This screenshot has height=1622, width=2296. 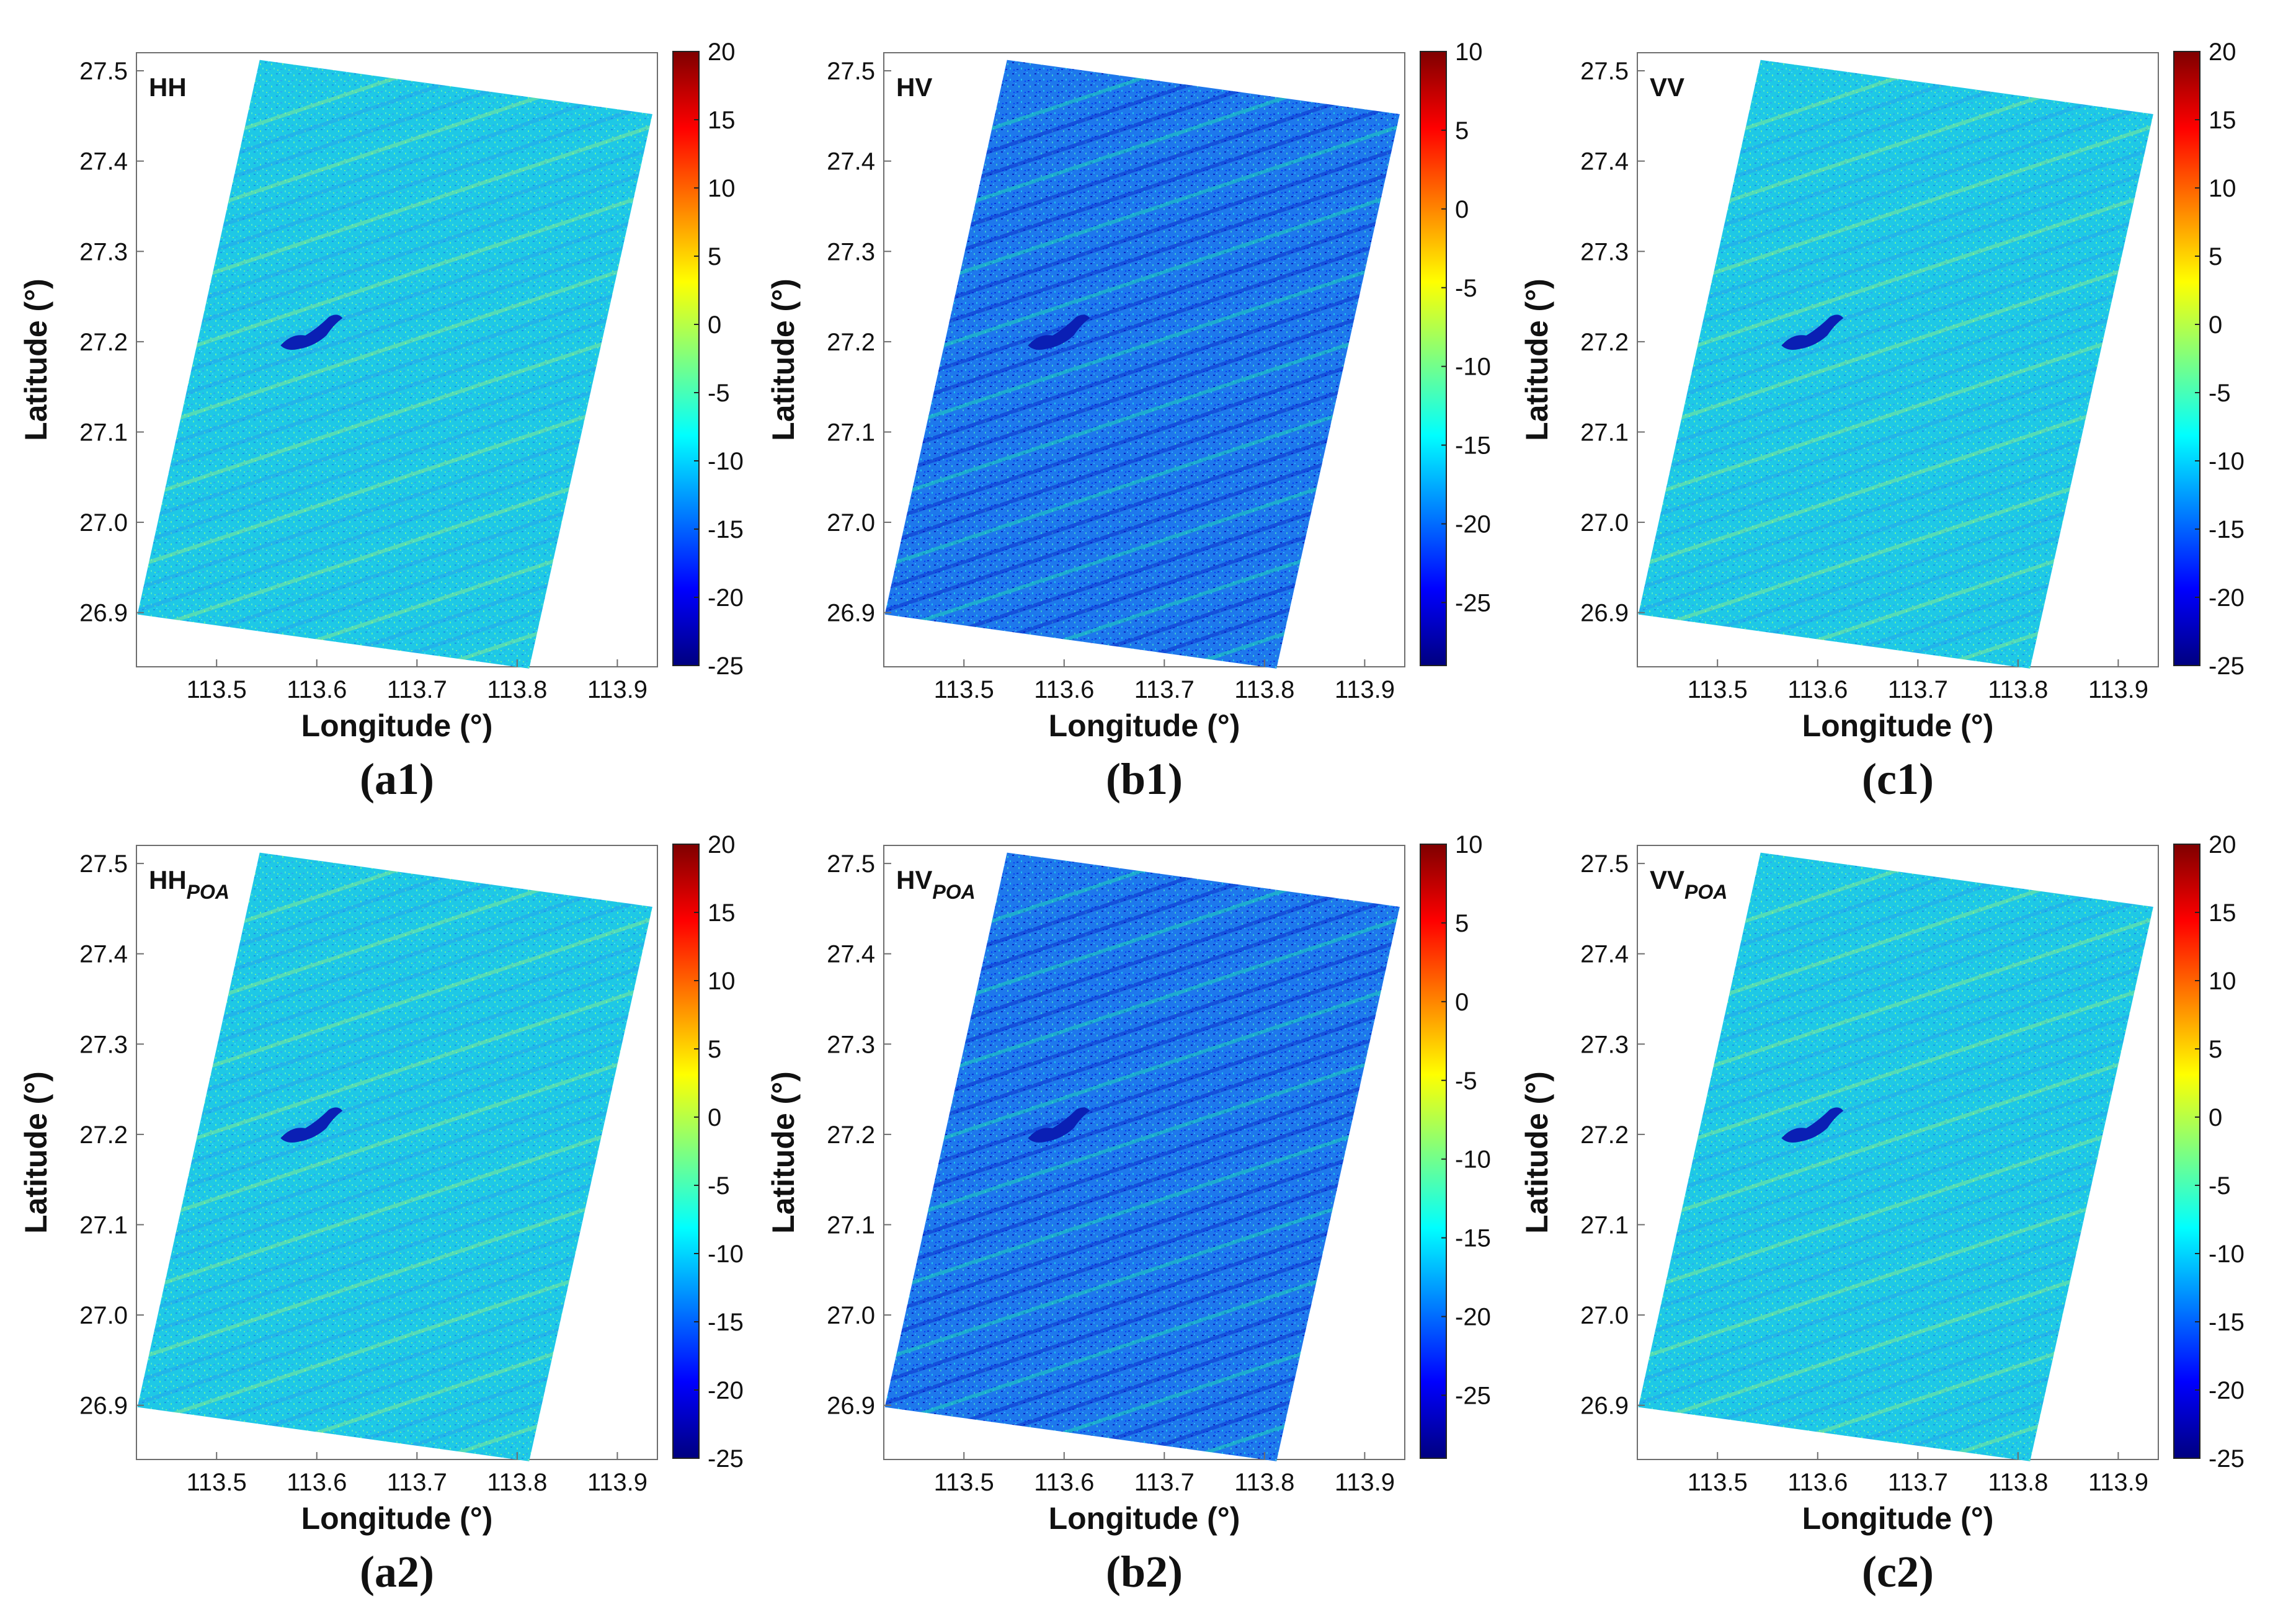 What do you see at coordinates (1144, 779) in the screenshot?
I see `panel-caption: (b1)` at bounding box center [1144, 779].